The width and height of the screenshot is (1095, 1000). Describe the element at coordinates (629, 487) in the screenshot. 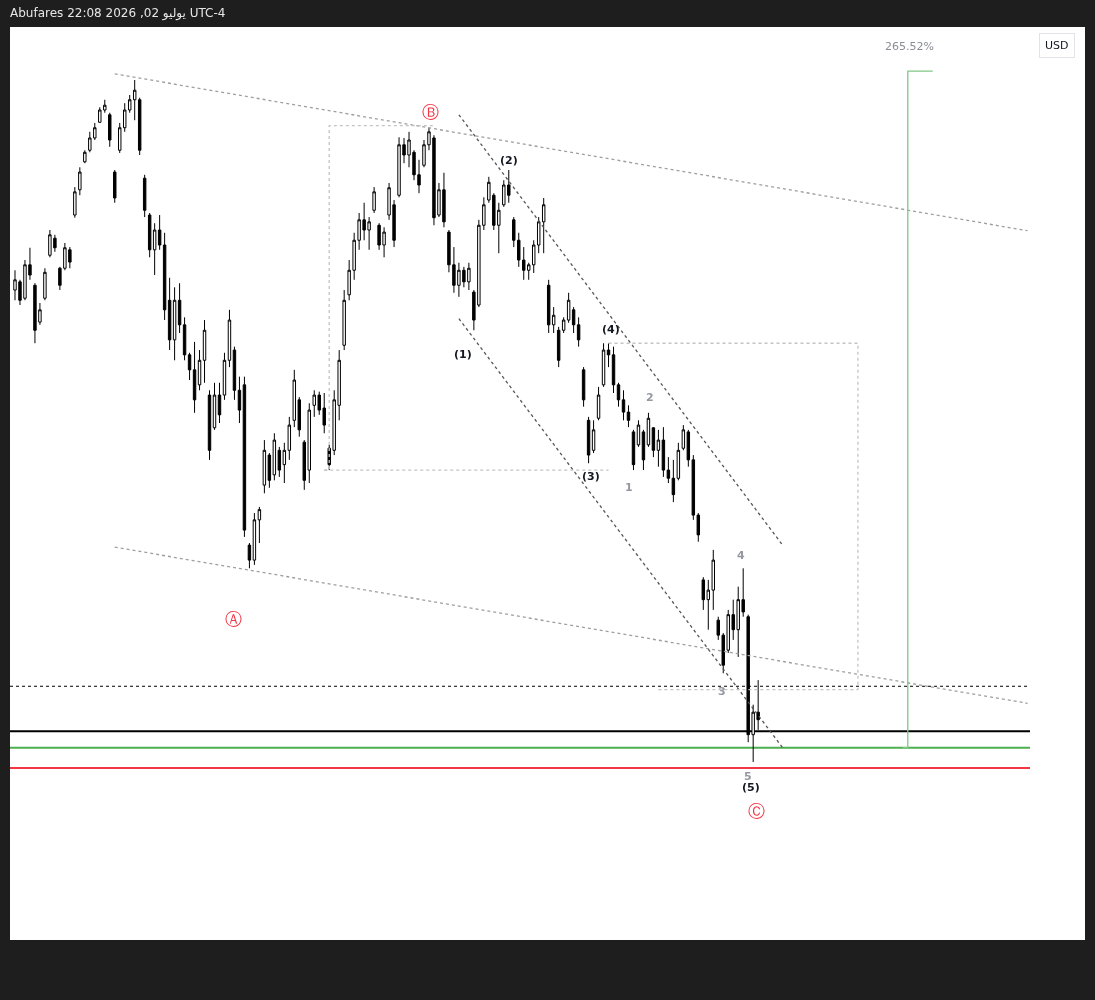

I see `annotation: 1` at that location.